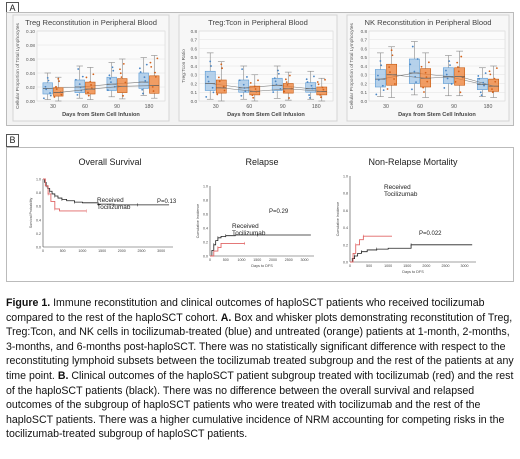 The height and width of the screenshot is (459, 520). What do you see at coordinates (30, 87) in the screenshot?
I see `y-tick-label: 0.02` at bounding box center [30, 87].